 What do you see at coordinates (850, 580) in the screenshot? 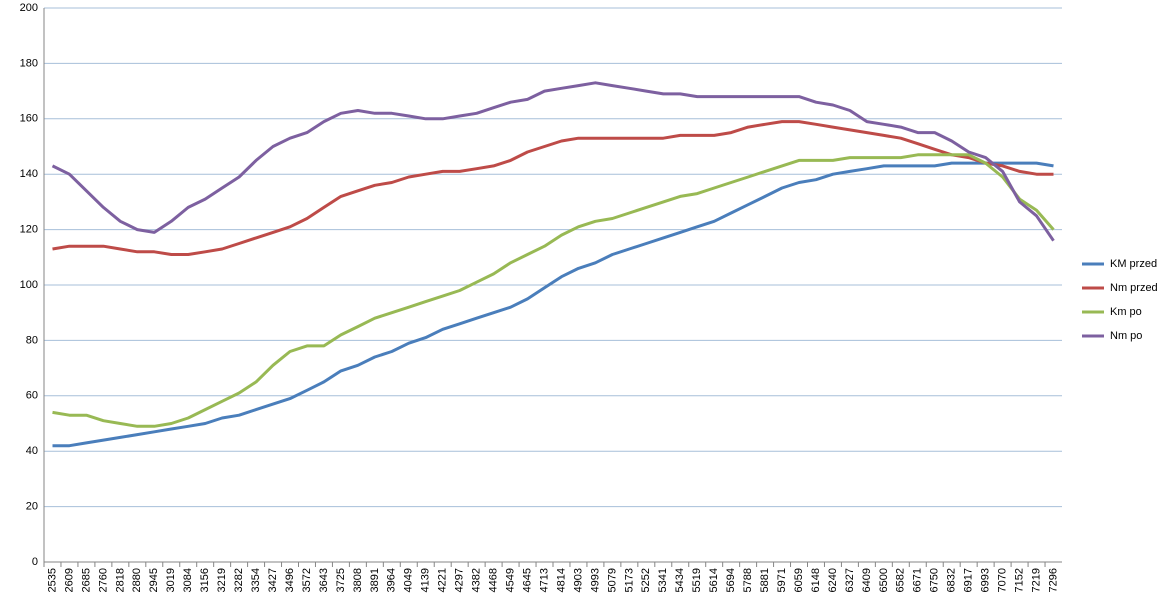
I see `x-tick-label: 6327` at bounding box center [850, 580].